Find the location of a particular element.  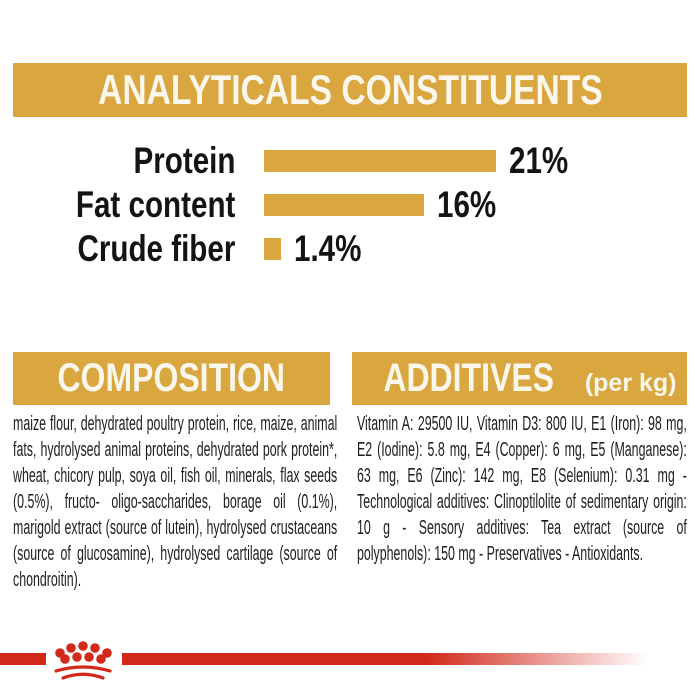

additives-header: ADDITIVES (per kg) is located at coordinates (519, 378).